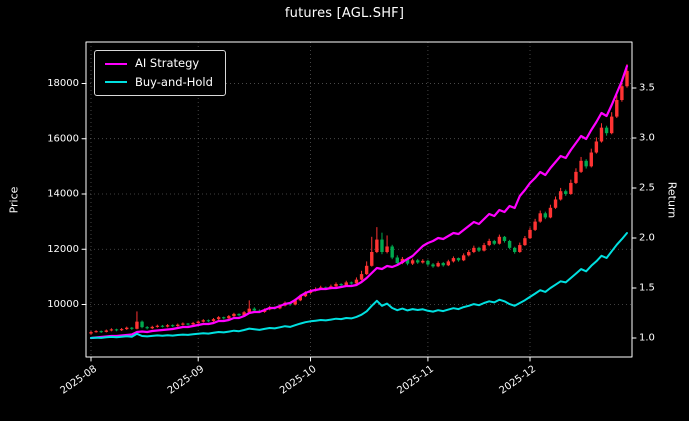 This screenshot has height=421, width=689. What do you see at coordinates (116, 82) in the screenshot?
I see `buy-and-hold-line-swatch` at bounding box center [116, 82].